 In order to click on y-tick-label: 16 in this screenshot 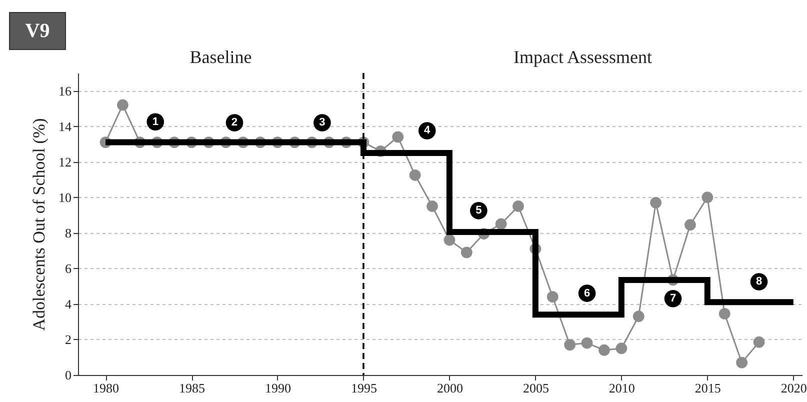, I will do `click(65, 90)`.